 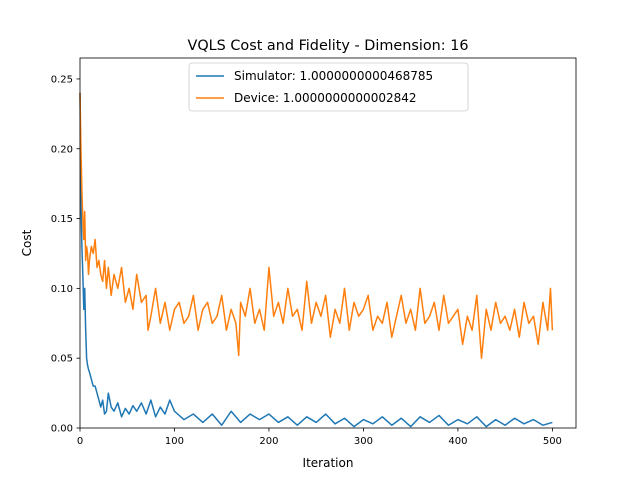 I want to click on x-tick-label: 500, so click(x=552, y=441).